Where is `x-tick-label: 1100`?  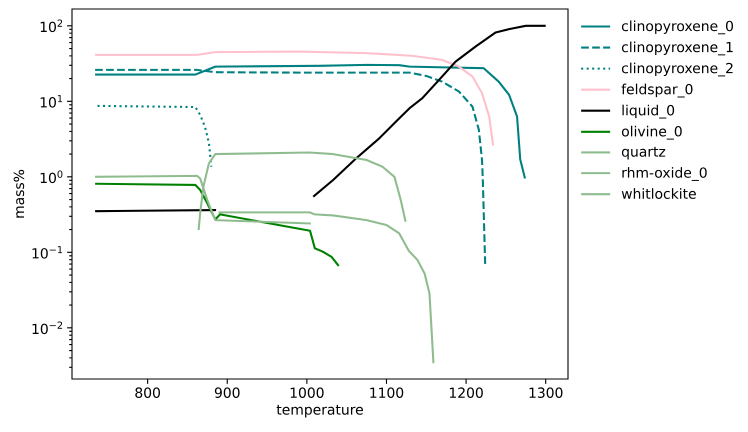 x-tick-label: 1100 is located at coordinates (387, 392).